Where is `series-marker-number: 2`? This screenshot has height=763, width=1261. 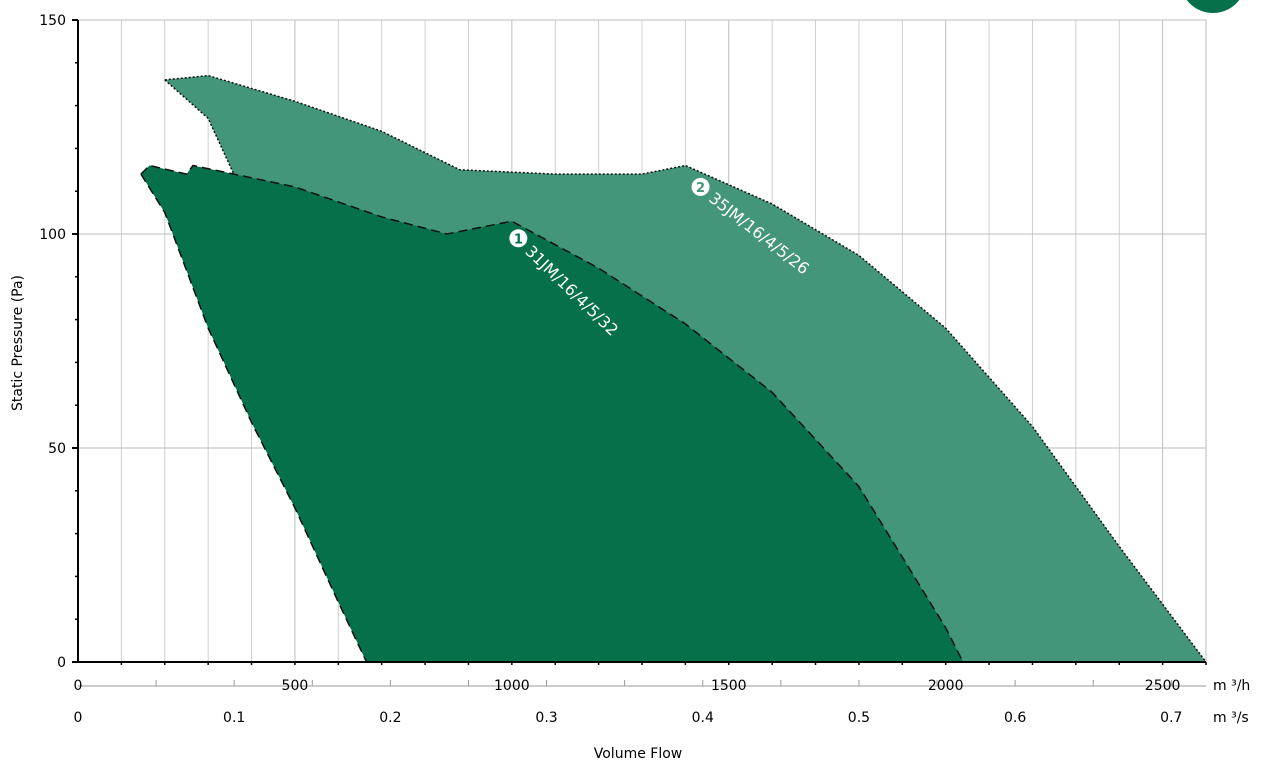 series-marker-number: 2 is located at coordinates (700, 188).